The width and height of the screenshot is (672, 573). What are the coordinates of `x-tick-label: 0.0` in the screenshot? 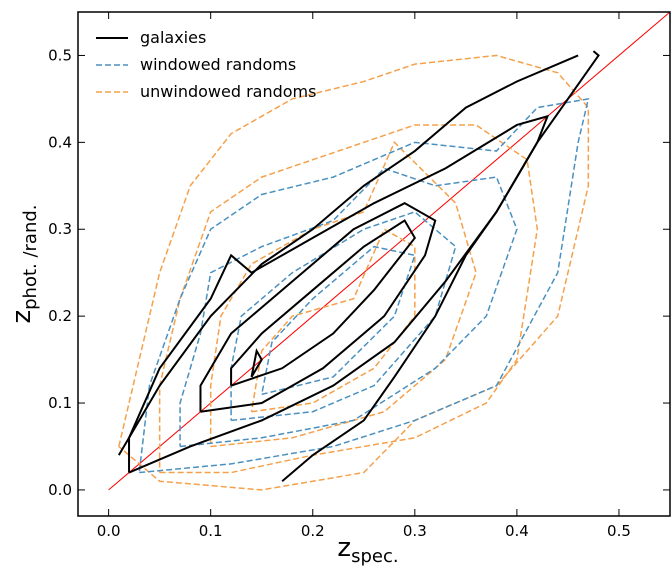 It's located at (109, 531).